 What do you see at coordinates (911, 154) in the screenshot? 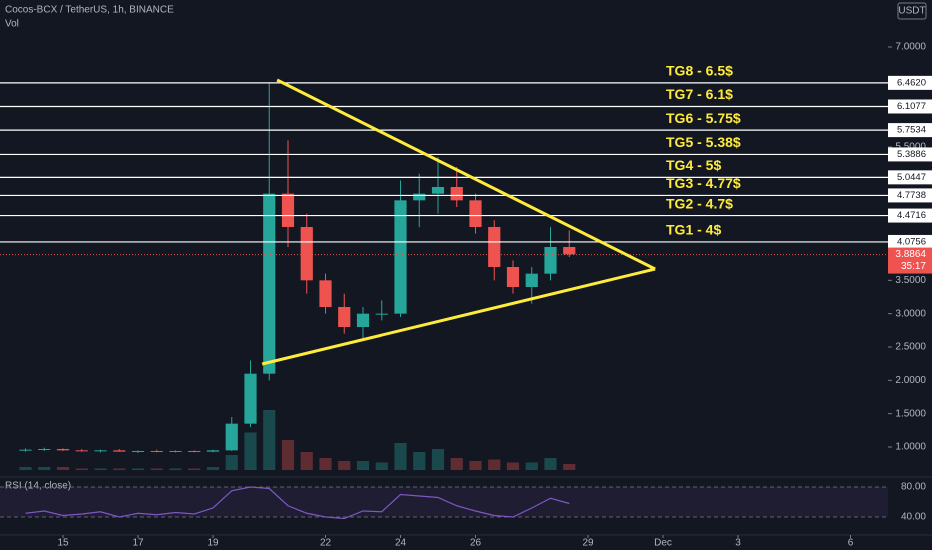
I see `level-label: 5.3886` at bounding box center [911, 154].